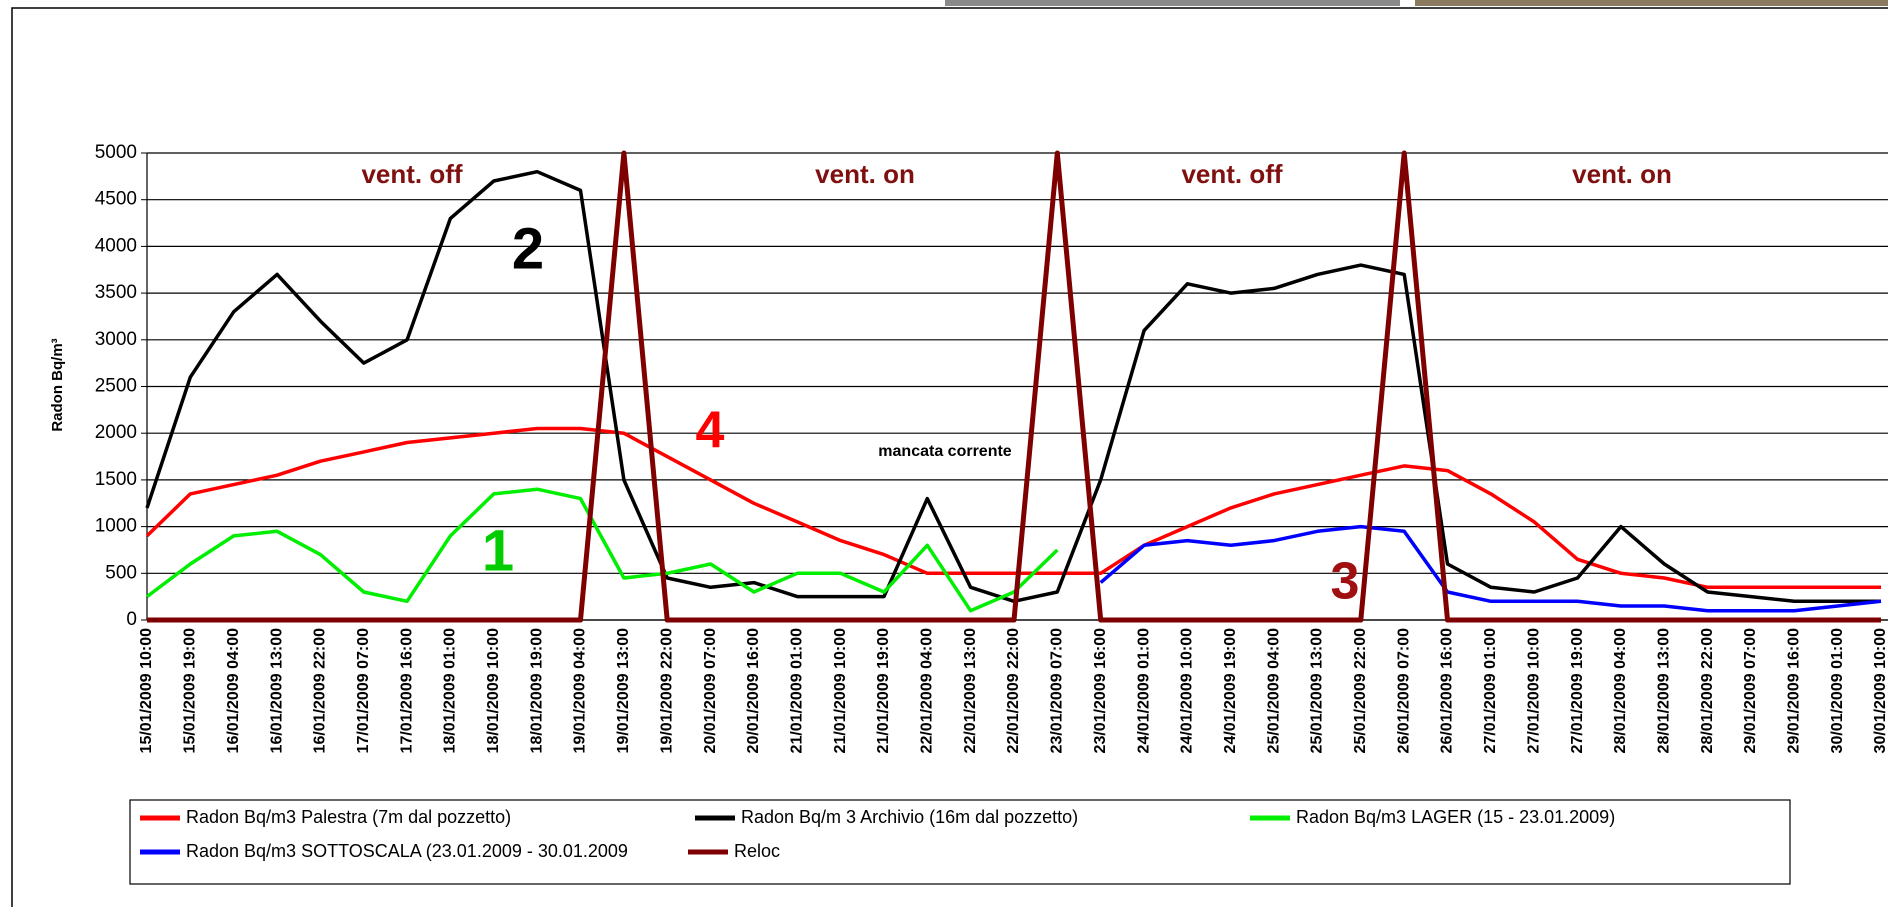 Image resolution: width=1888 pixels, height=912 pixels. What do you see at coordinates (116, 152) in the screenshot?
I see `y-tick-label: 5000` at bounding box center [116, 152].